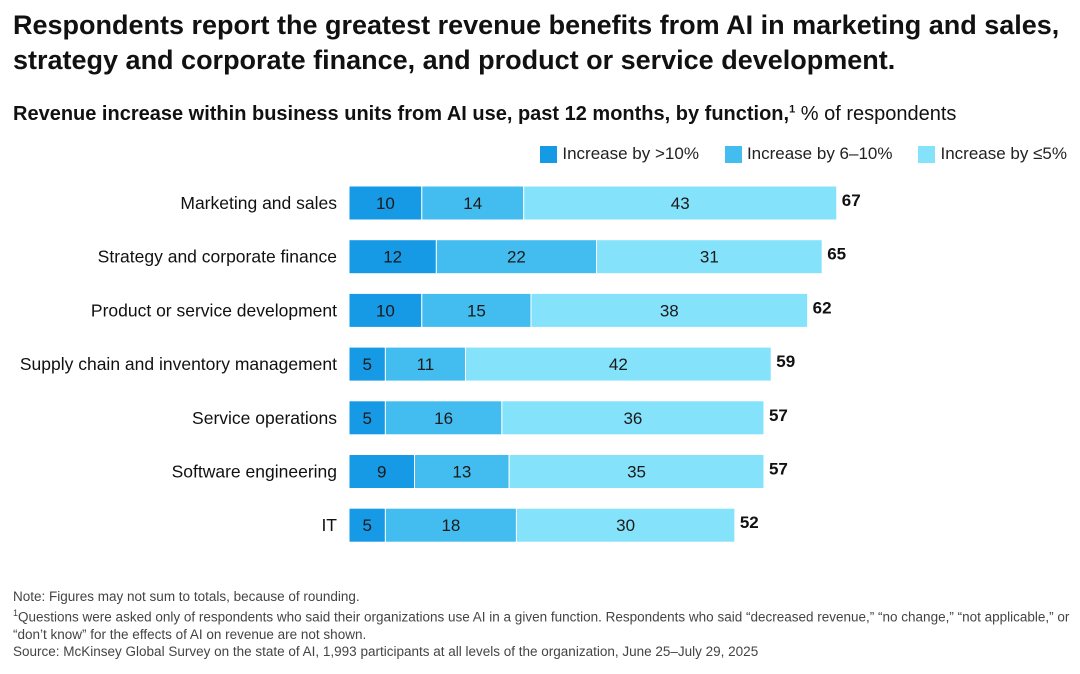 Image resolution: width=1080 pixels, height=674 pixels. I want to click on data-label-le5: 30, so click(625, 525).